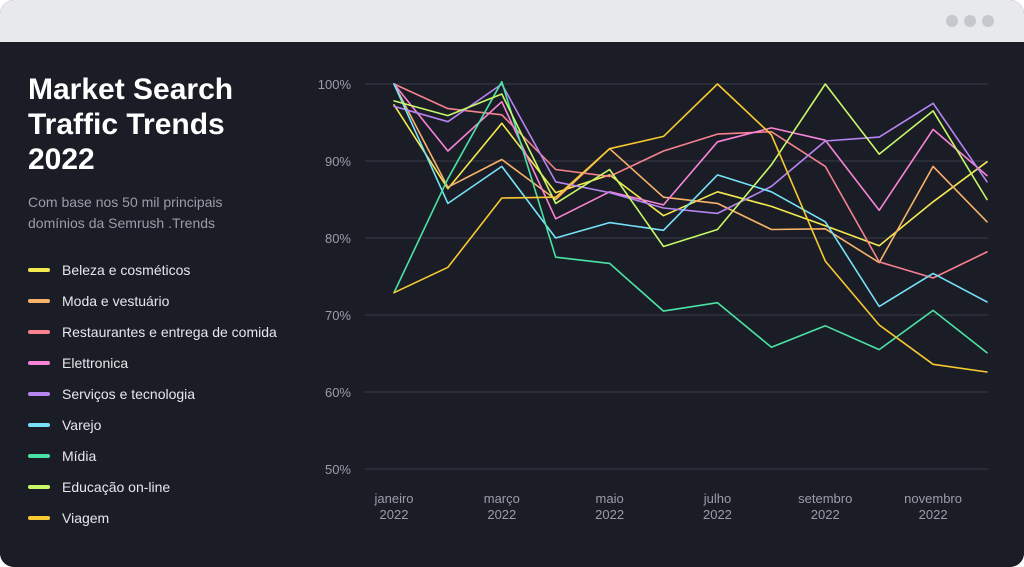  Describe the element at coordinates (338, 238) in the screenshot. I see `y-tick-label-80: 80%` at that location.